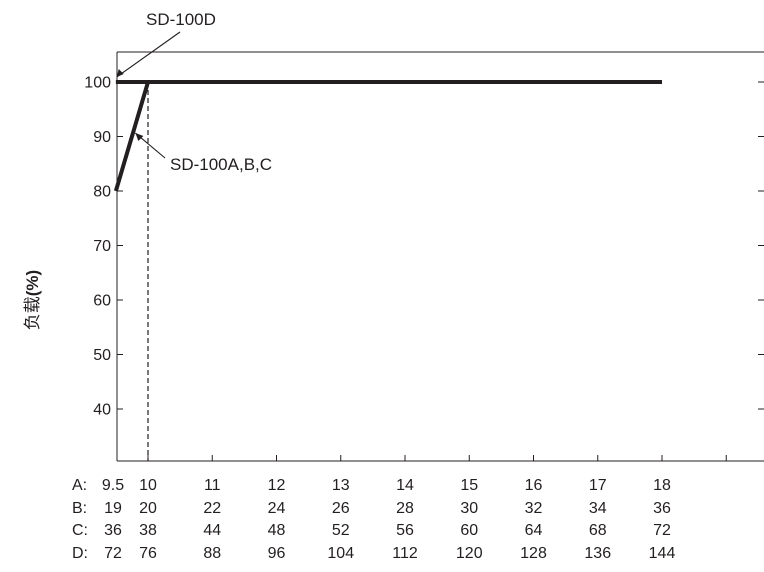 The width and height of the screenshot is (764, 572). I want to click on x-row-value: 76, so click(148, 553).